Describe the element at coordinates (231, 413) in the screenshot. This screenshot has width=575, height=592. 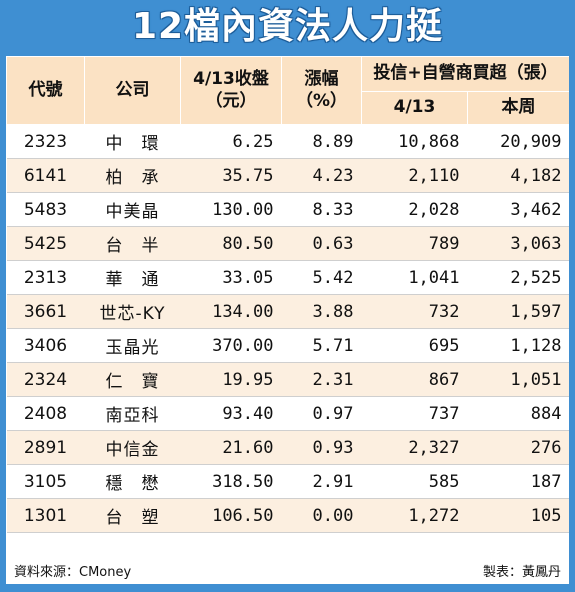
I see `cell-close: 93.40` at that location.